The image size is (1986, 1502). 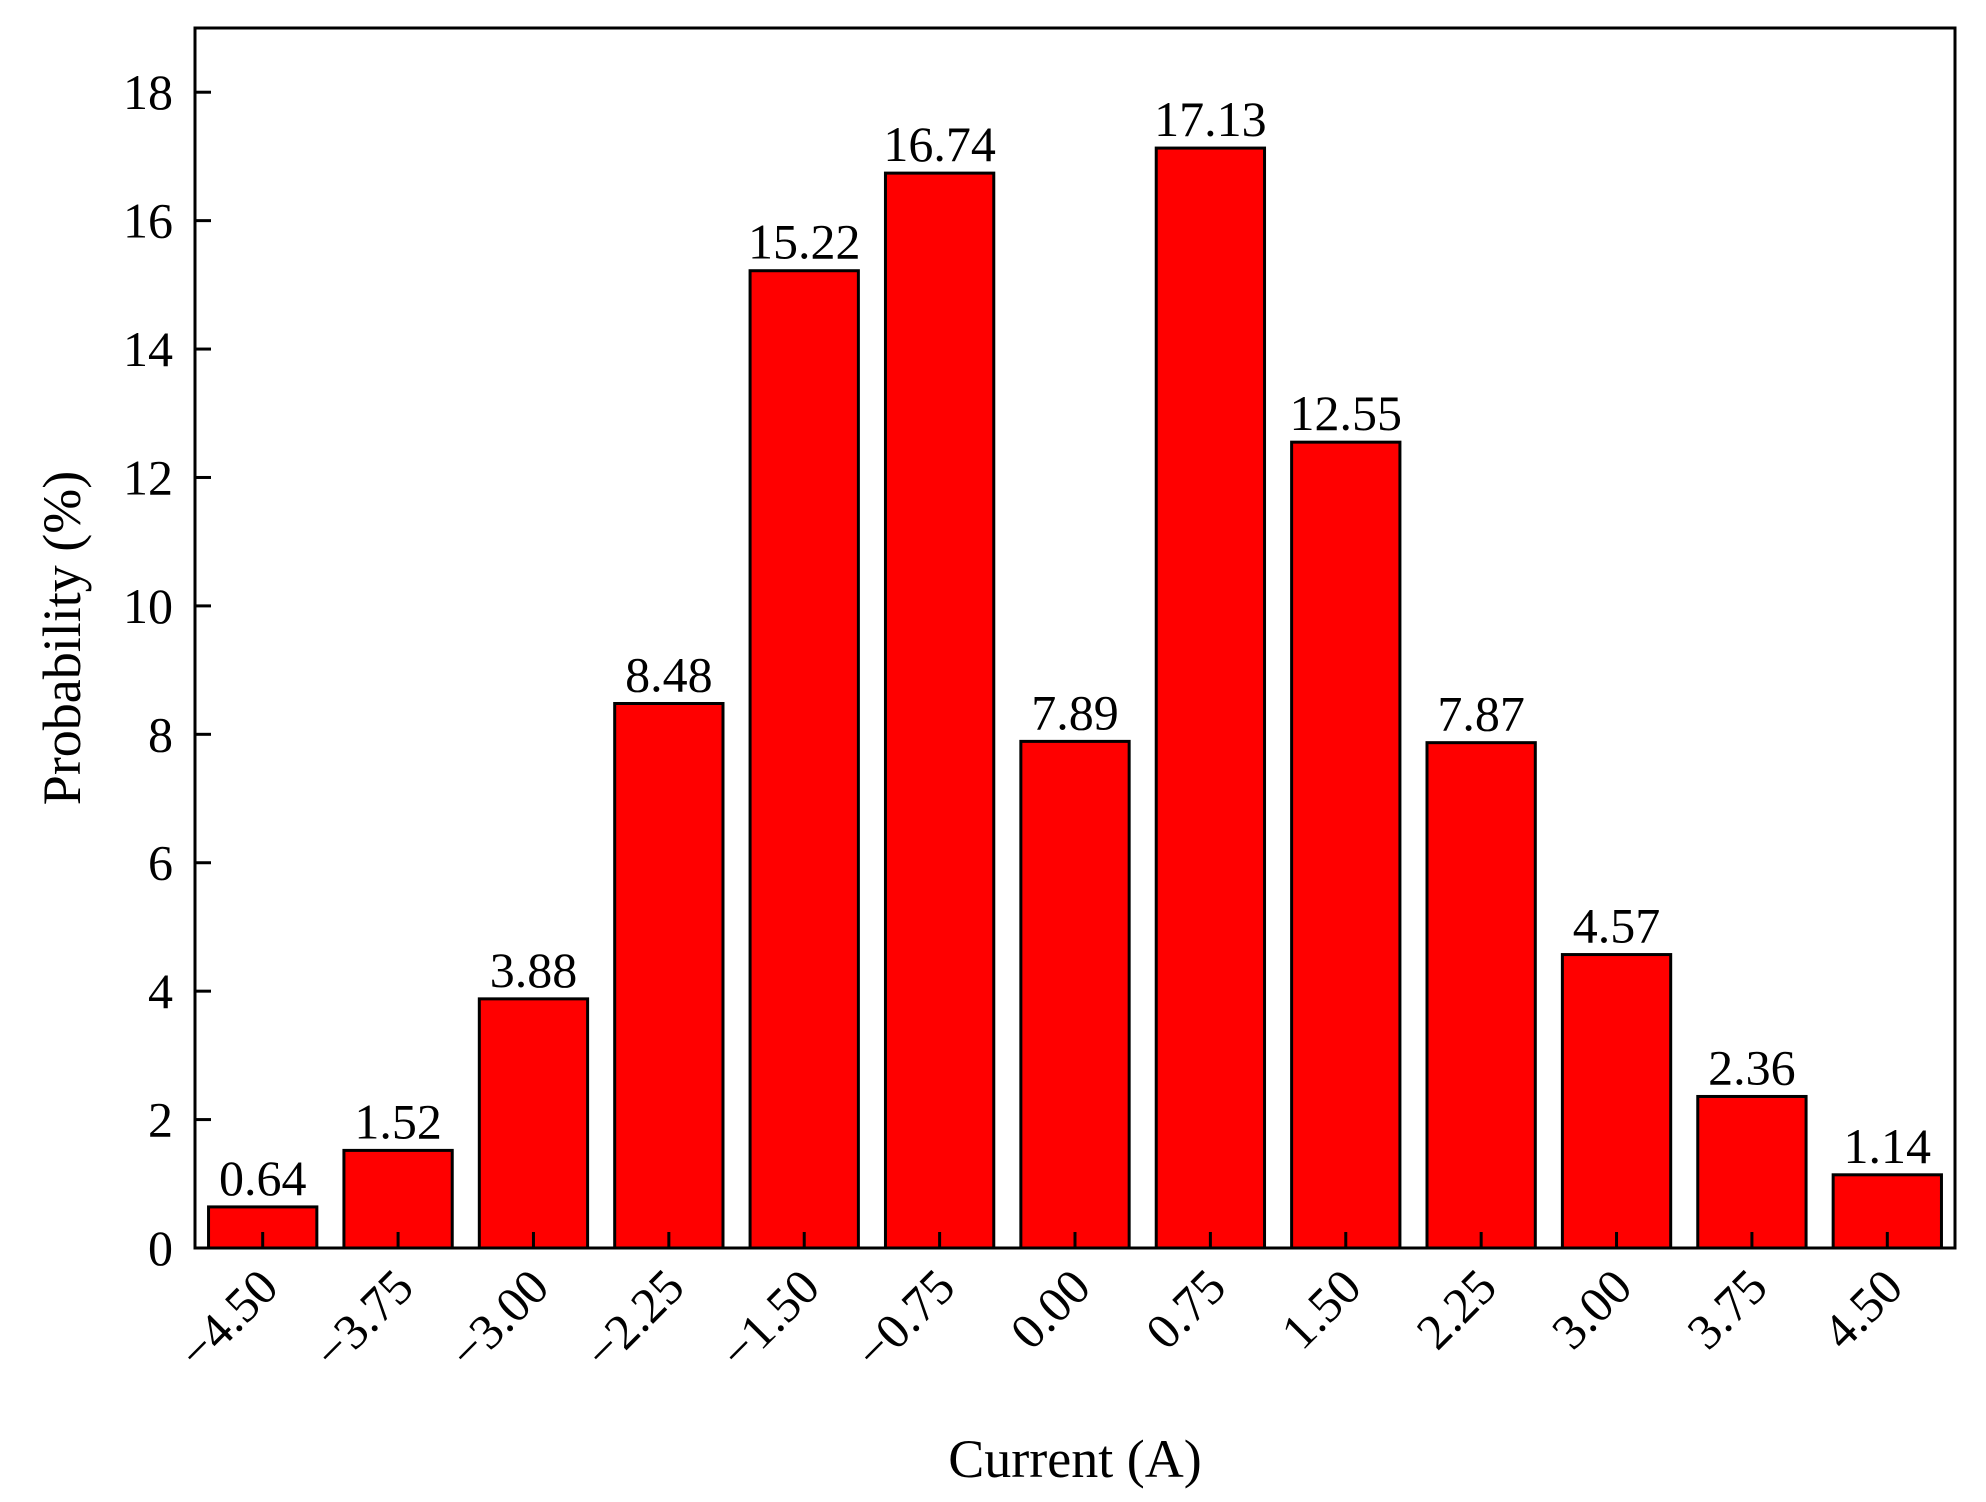 I want to click on x-tick-label-10: 3.00, so click(x=1591, y=1308).